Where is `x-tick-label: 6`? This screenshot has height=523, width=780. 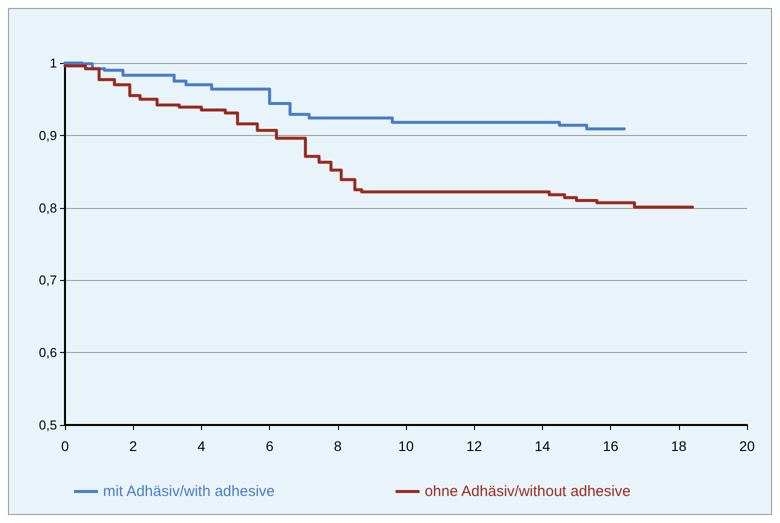 x-tick-label: 6 is located at coordinates (270, 446).